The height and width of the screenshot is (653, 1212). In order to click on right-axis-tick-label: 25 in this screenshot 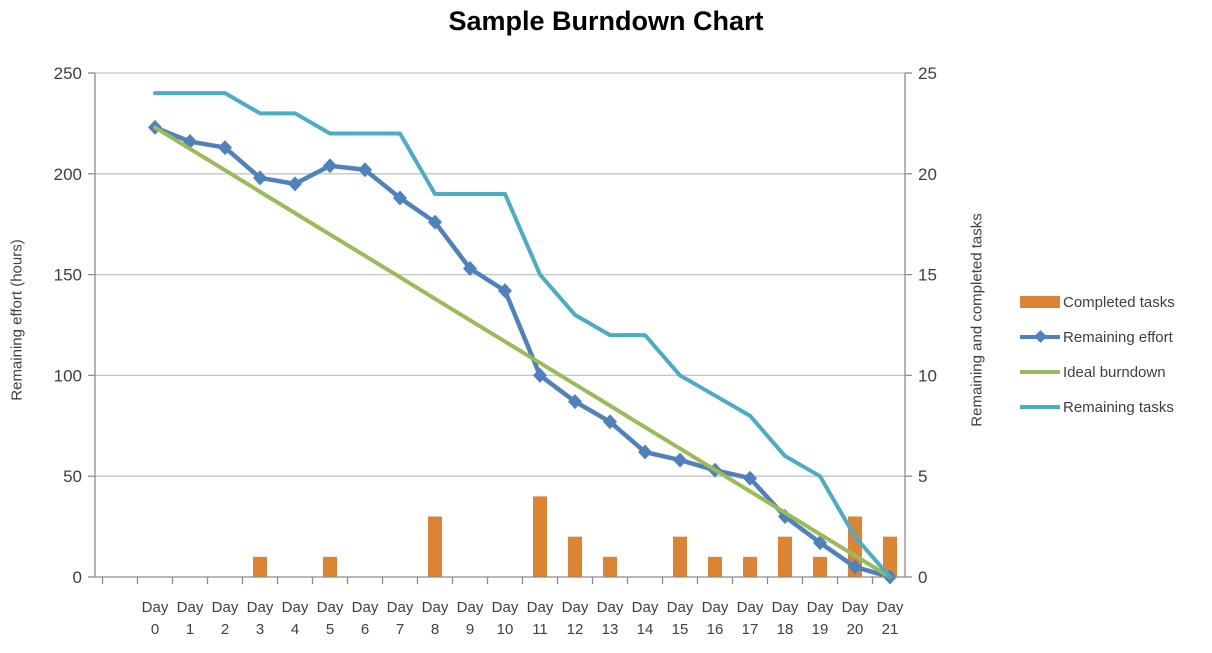, I will do `click(927, 73)`.